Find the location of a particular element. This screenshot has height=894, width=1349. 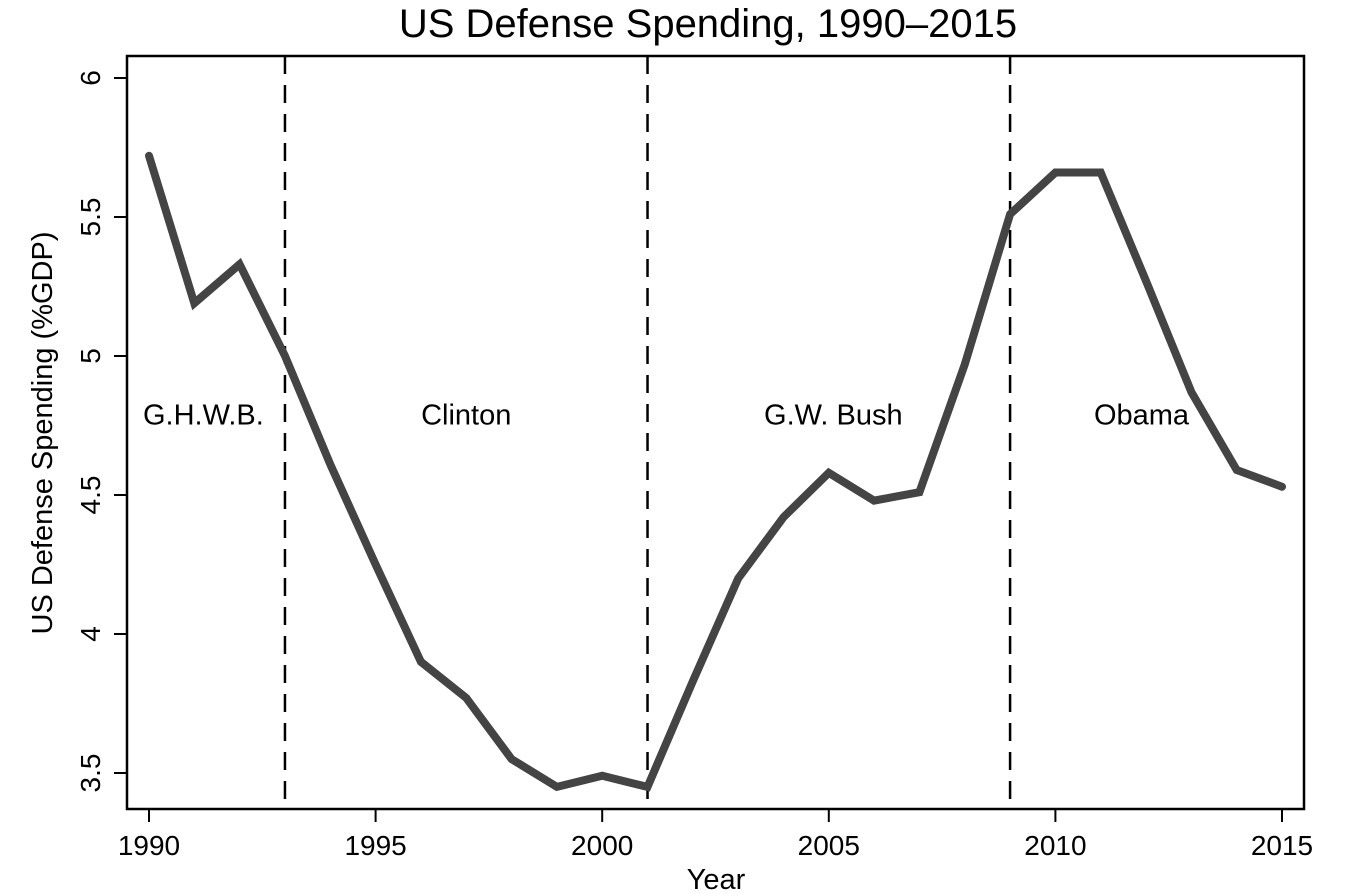

x-tick-label: 2005 is located at coordinates (829, 845).